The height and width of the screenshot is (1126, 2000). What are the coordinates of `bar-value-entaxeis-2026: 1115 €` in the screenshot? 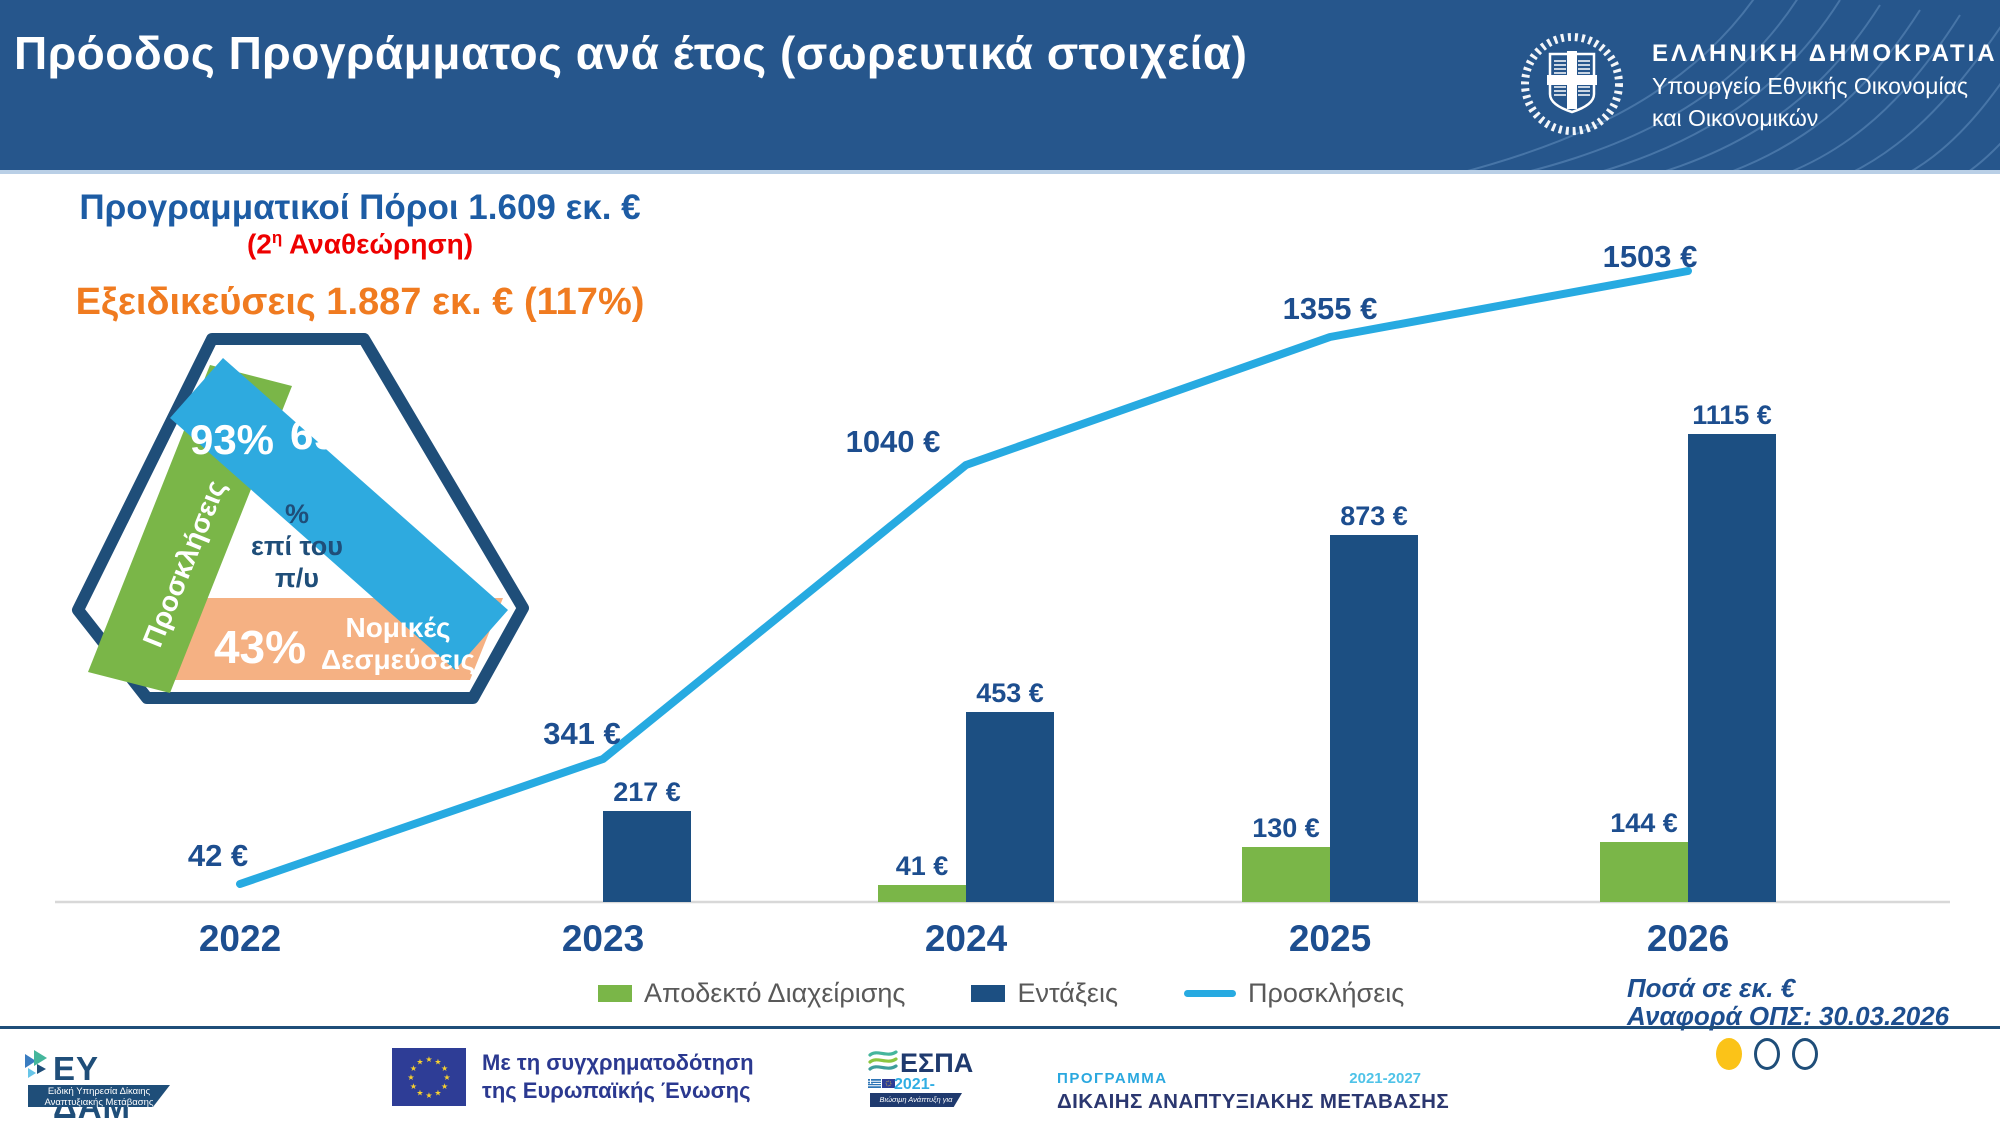 It's located at (1732, 415).